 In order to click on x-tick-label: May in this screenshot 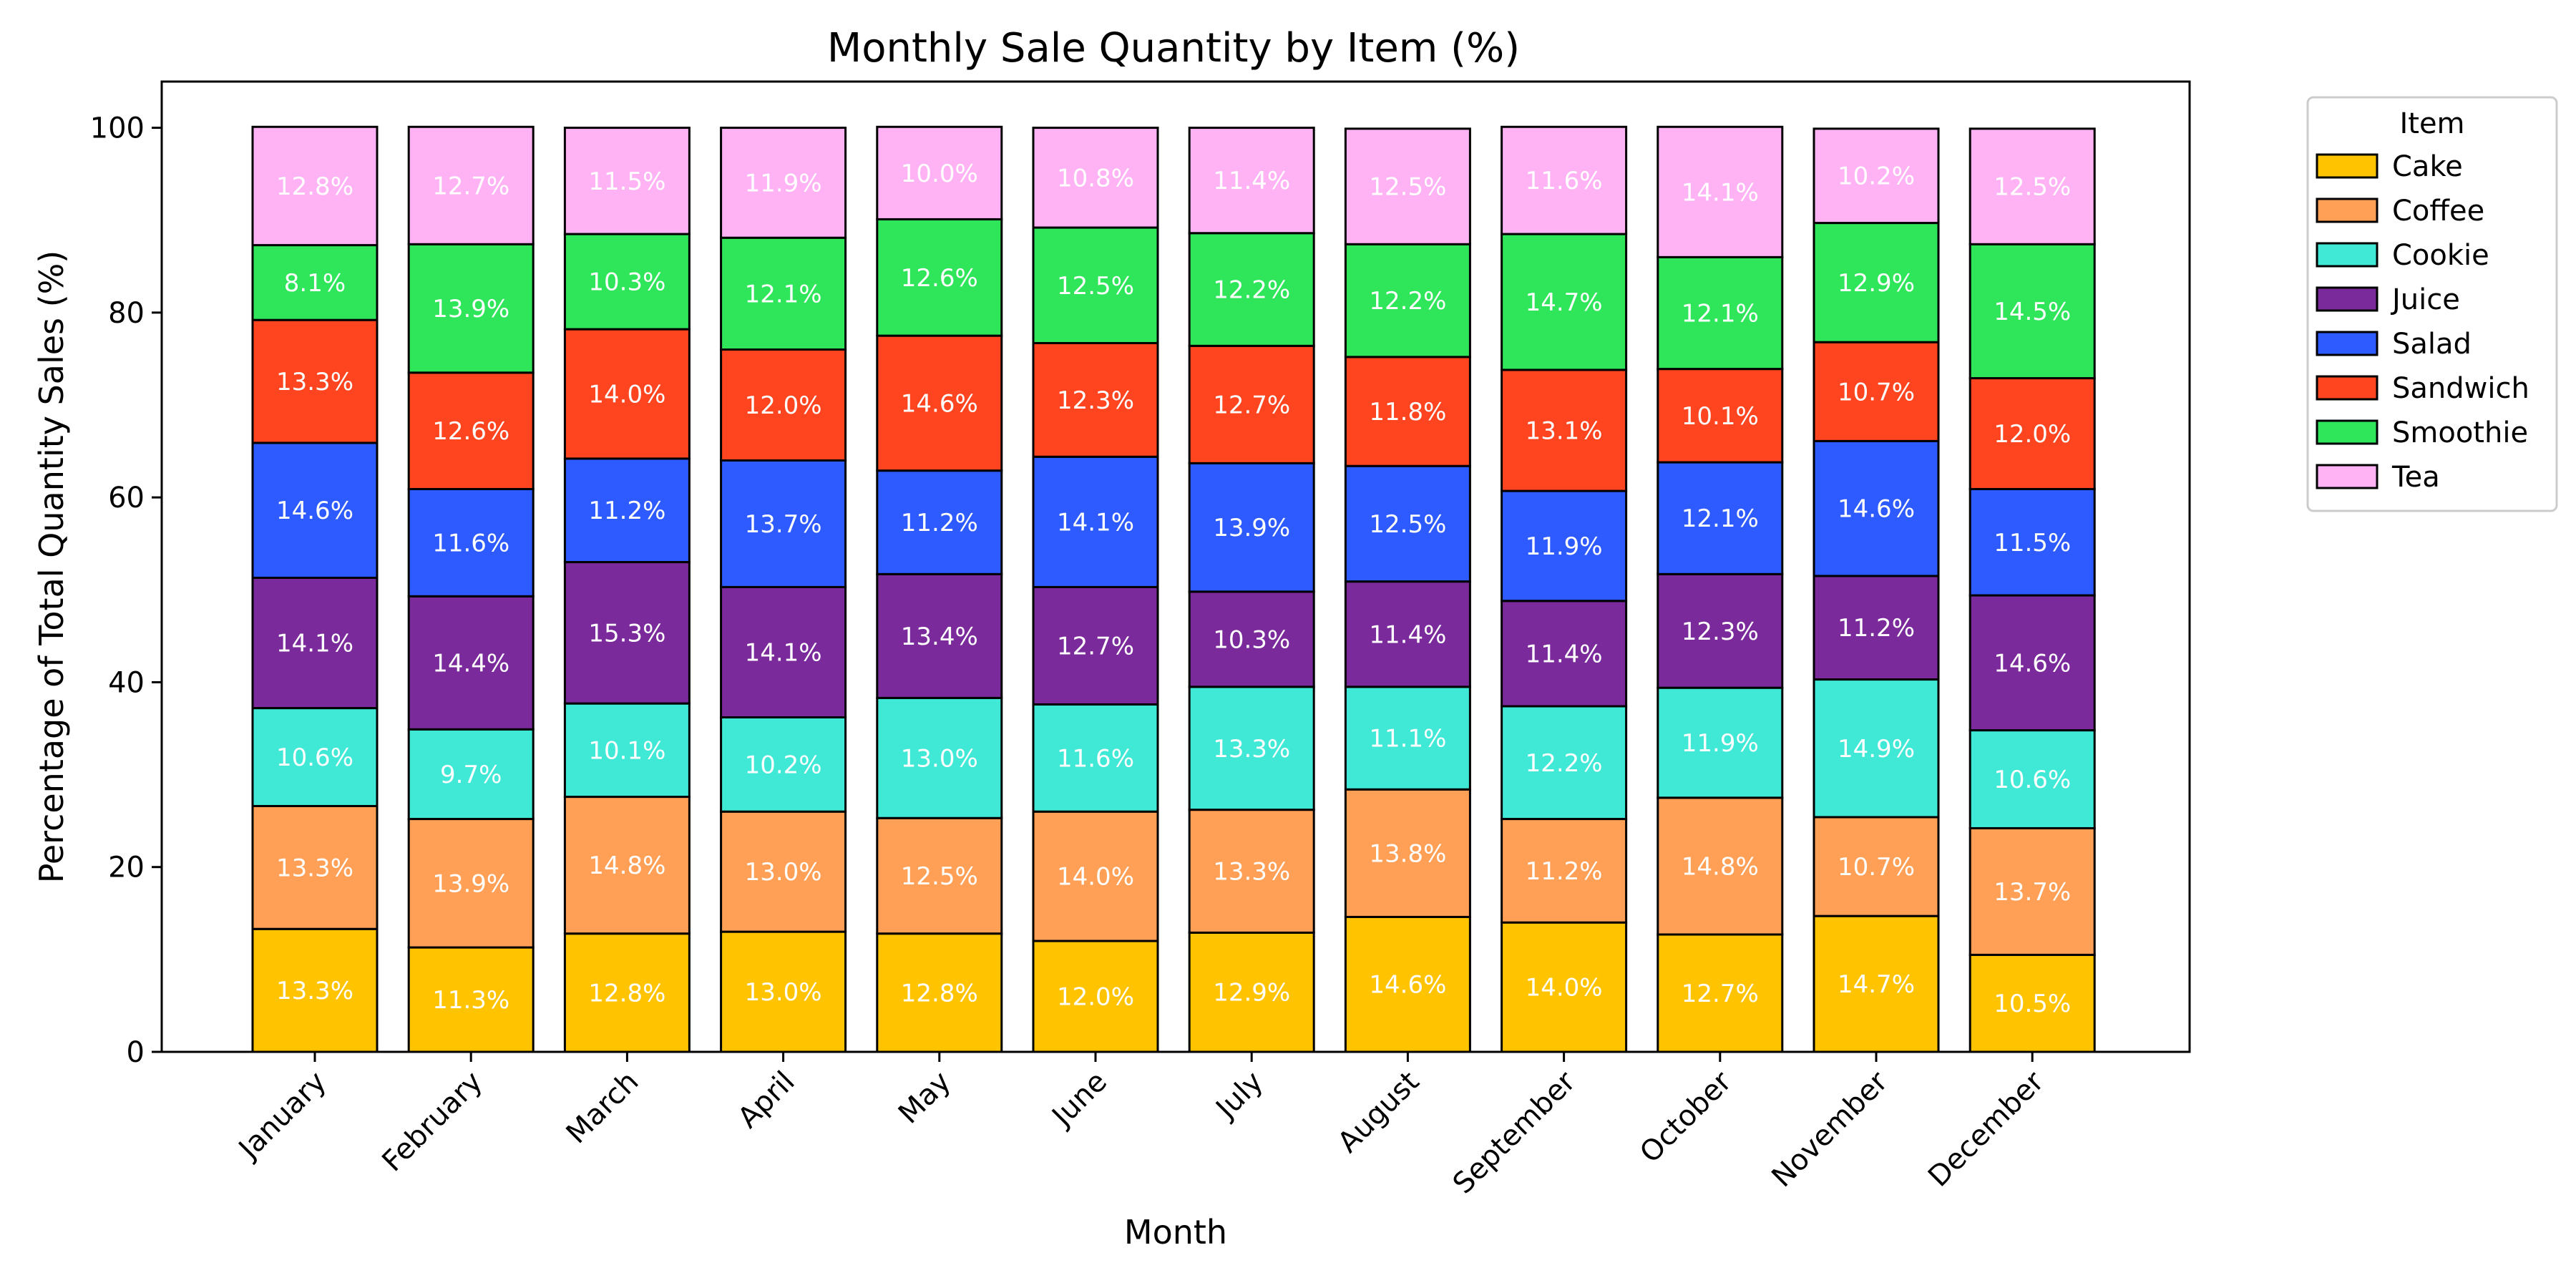, I will do `click(924, 1098)`.